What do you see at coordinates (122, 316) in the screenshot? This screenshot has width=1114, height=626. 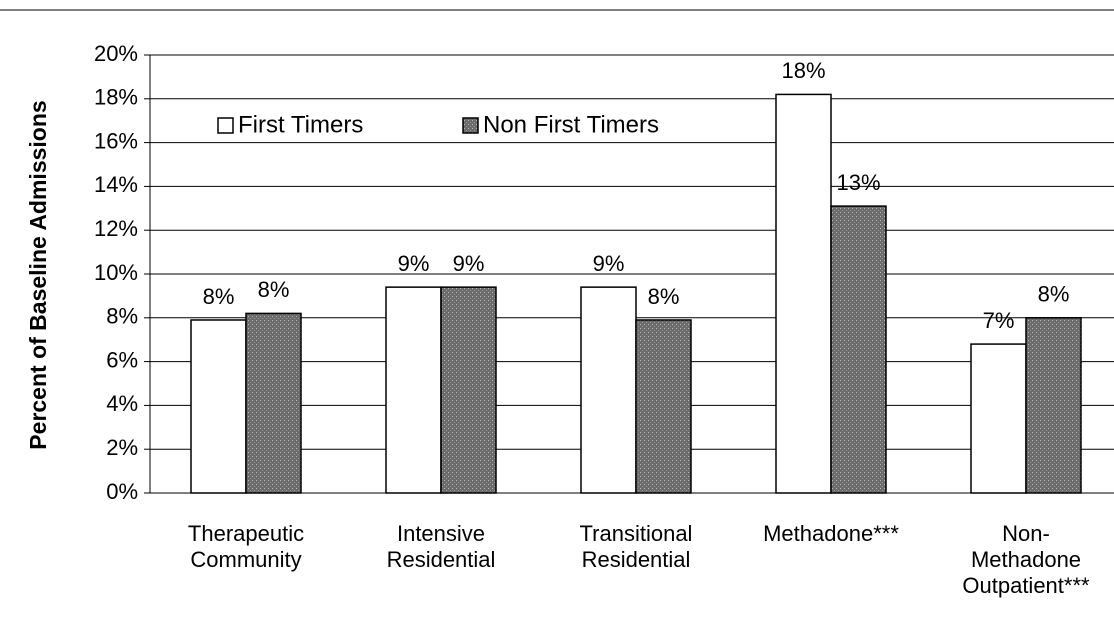 I see `y-tick-label: 8%` at bounding box center [122, 316].